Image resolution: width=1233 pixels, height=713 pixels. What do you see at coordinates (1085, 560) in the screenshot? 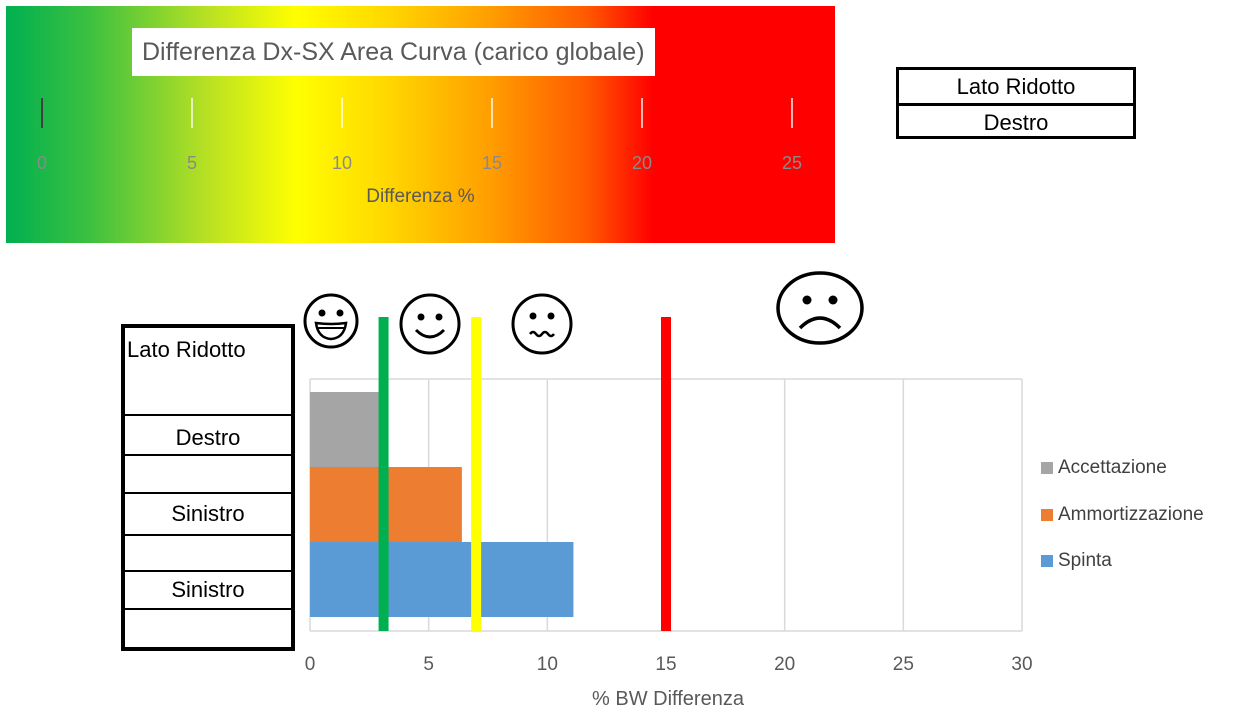
I see `legend-label: Spinta` at bounding box center [1085, 560].